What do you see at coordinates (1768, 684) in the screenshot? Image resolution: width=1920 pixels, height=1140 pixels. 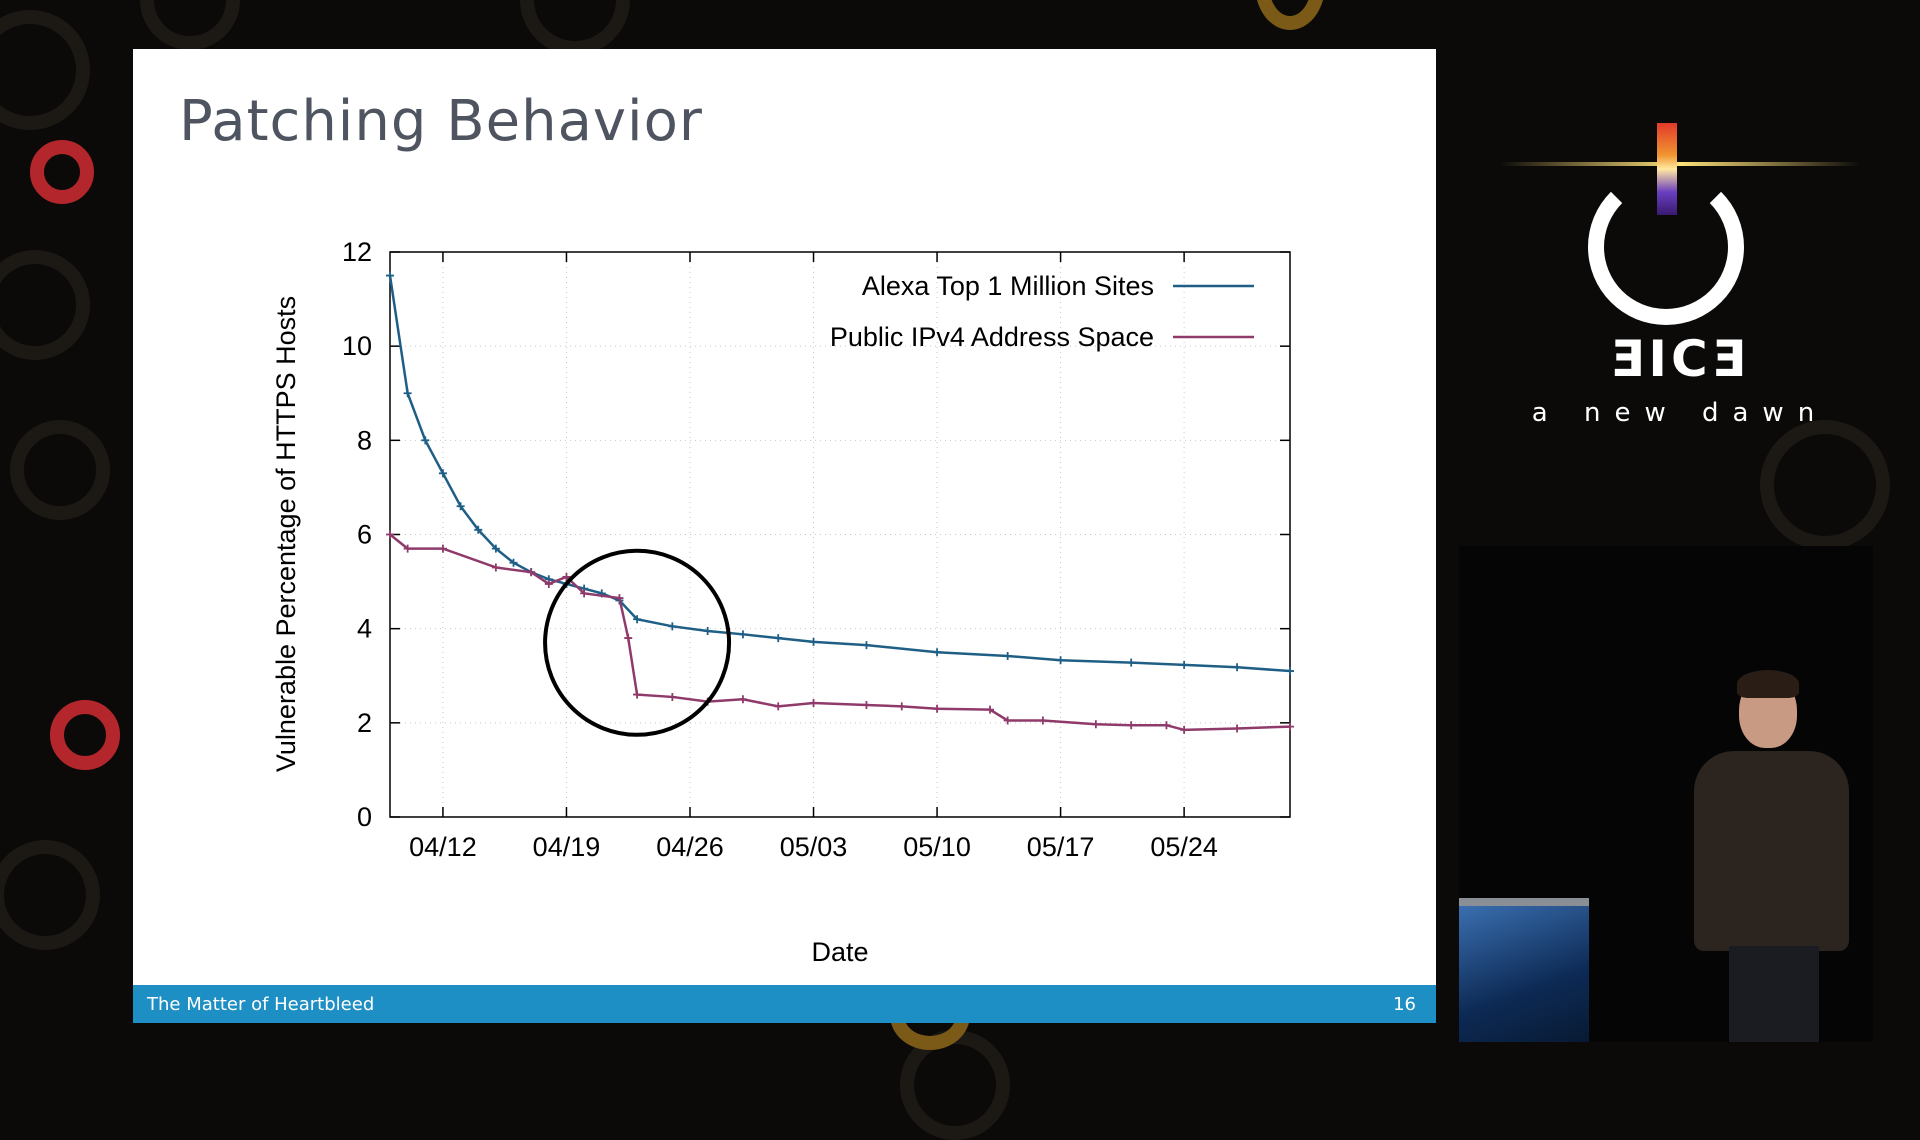 I see `speaker-hair` at bounding box center [1768, 684].